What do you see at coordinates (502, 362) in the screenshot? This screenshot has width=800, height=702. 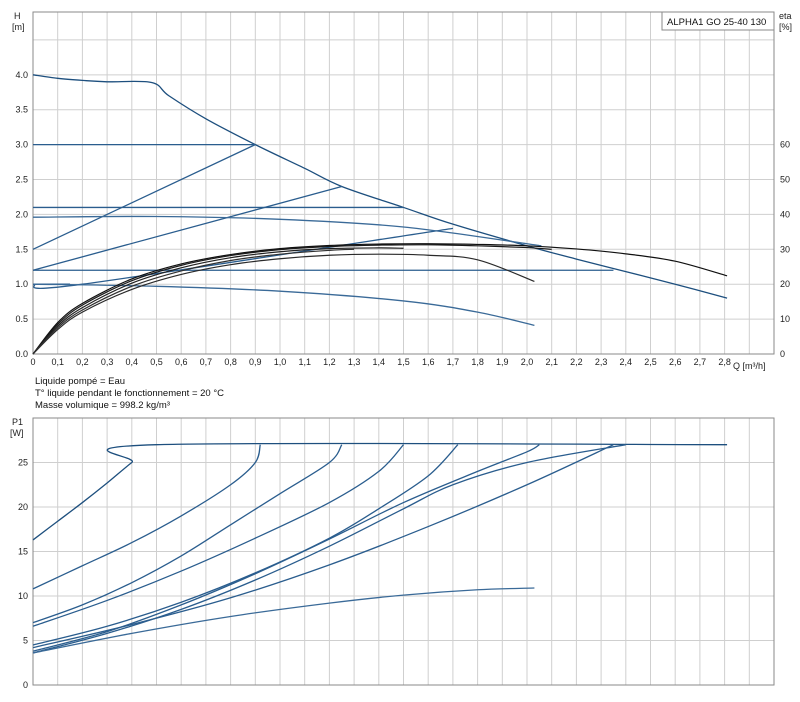 I see `head-x-tick-label: 1,9` at bounding box center [502, 362].